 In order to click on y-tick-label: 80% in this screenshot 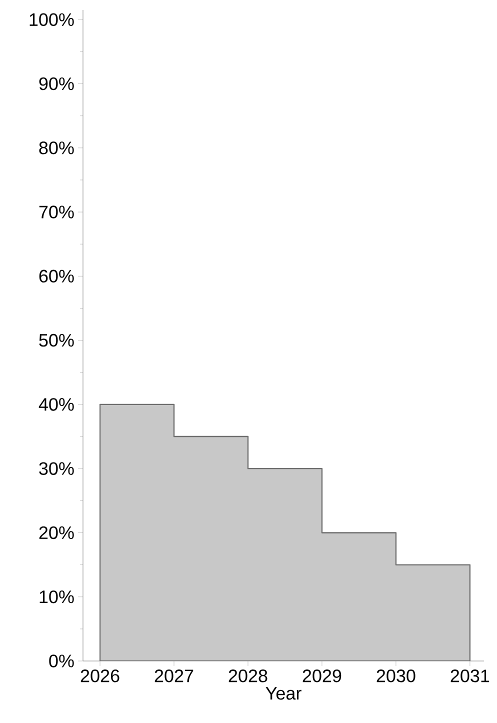, I will do `click(56, 148)`.